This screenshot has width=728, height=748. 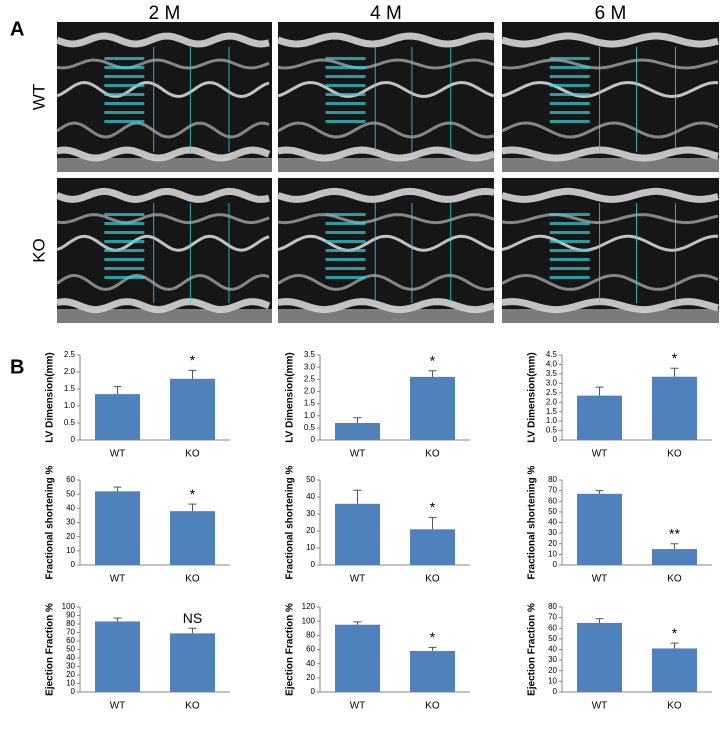 I want to click on y-tick-label: 90, so click(x=70, y=615).